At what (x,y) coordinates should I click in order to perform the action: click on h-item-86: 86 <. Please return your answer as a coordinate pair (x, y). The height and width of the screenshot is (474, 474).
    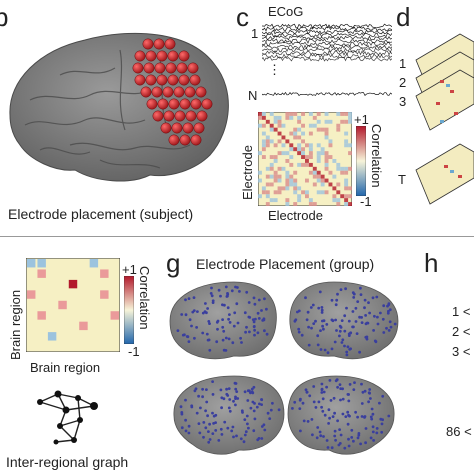
    Looking at the image, I should click on (459, 431).